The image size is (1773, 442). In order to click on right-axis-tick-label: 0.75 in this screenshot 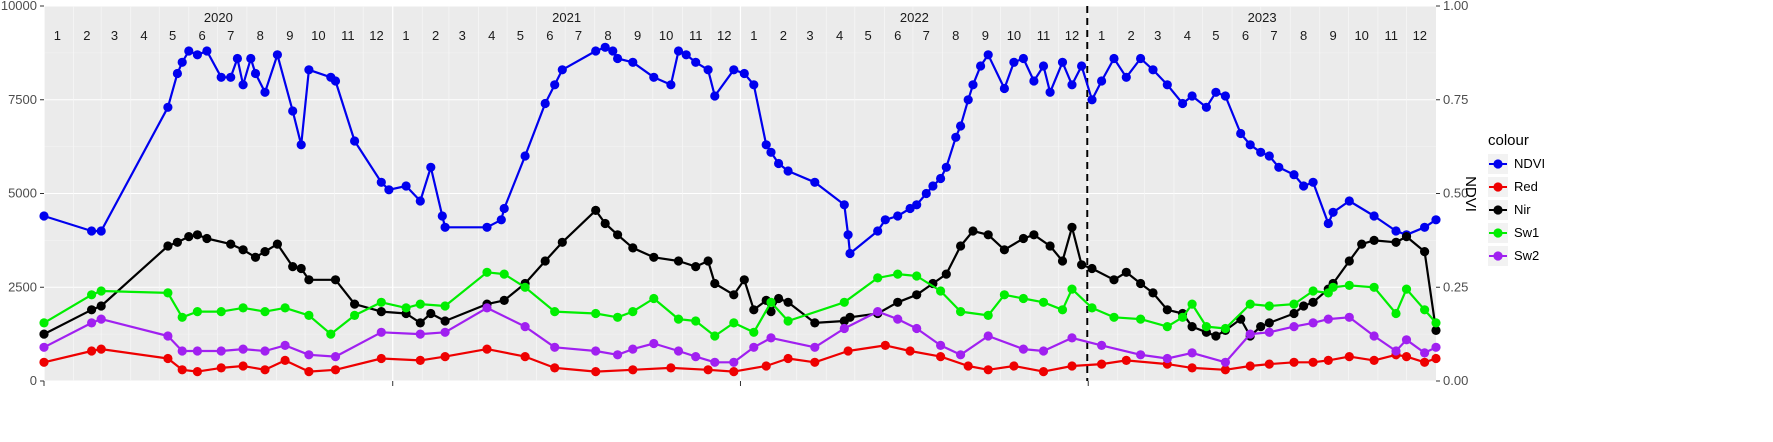, I will do `click(1455, 99)`.